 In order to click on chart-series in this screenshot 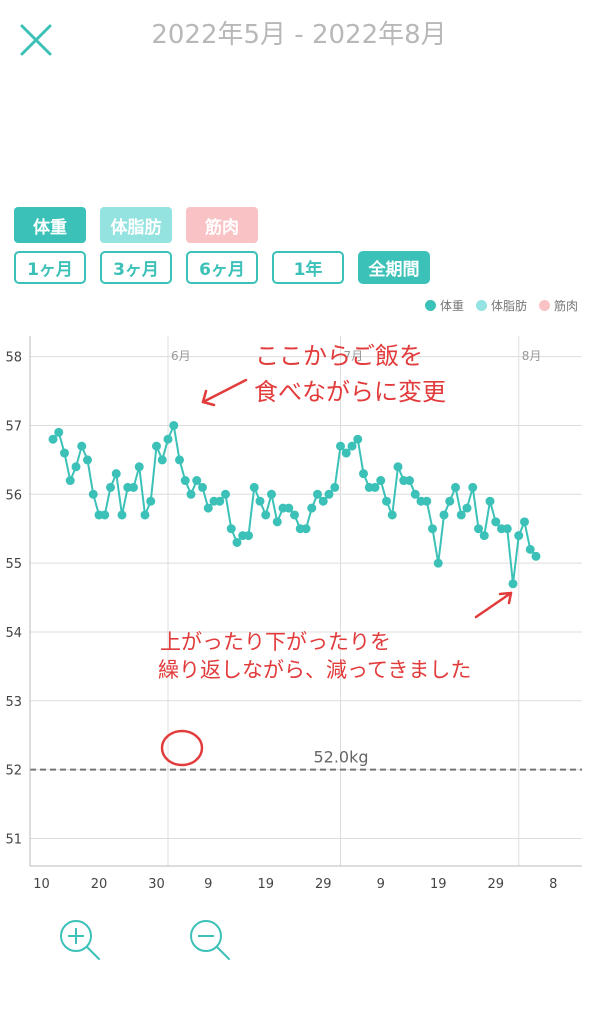, I will do `click(294, 504)`.